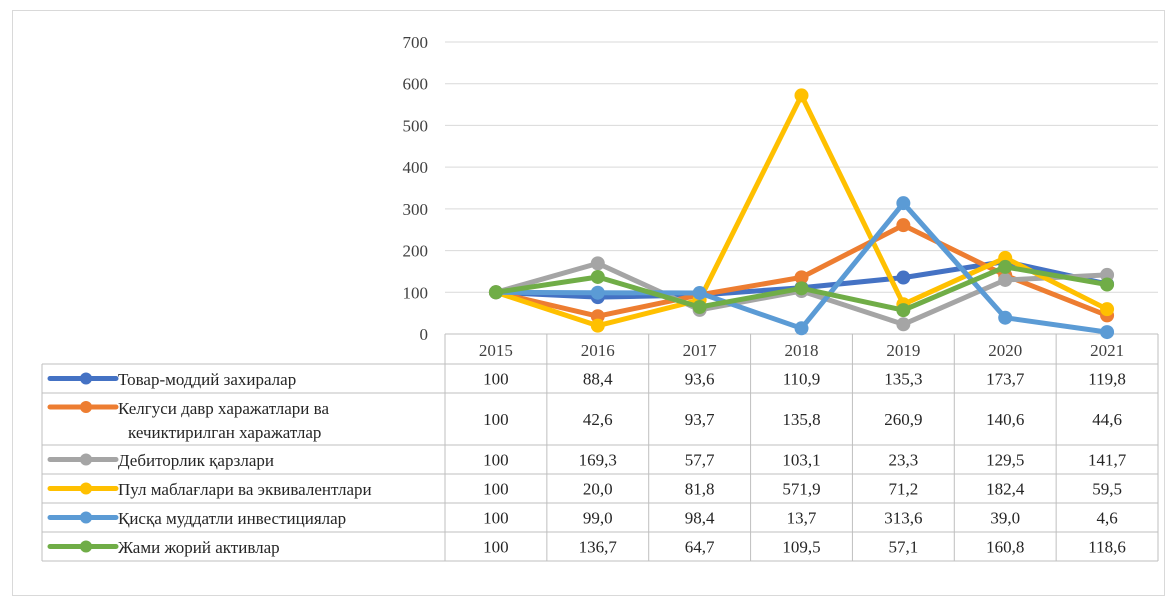  Describe the element at coordinates (903, 350) in the screenshot. I see `x-tick-label-2019: 2019` at that location.